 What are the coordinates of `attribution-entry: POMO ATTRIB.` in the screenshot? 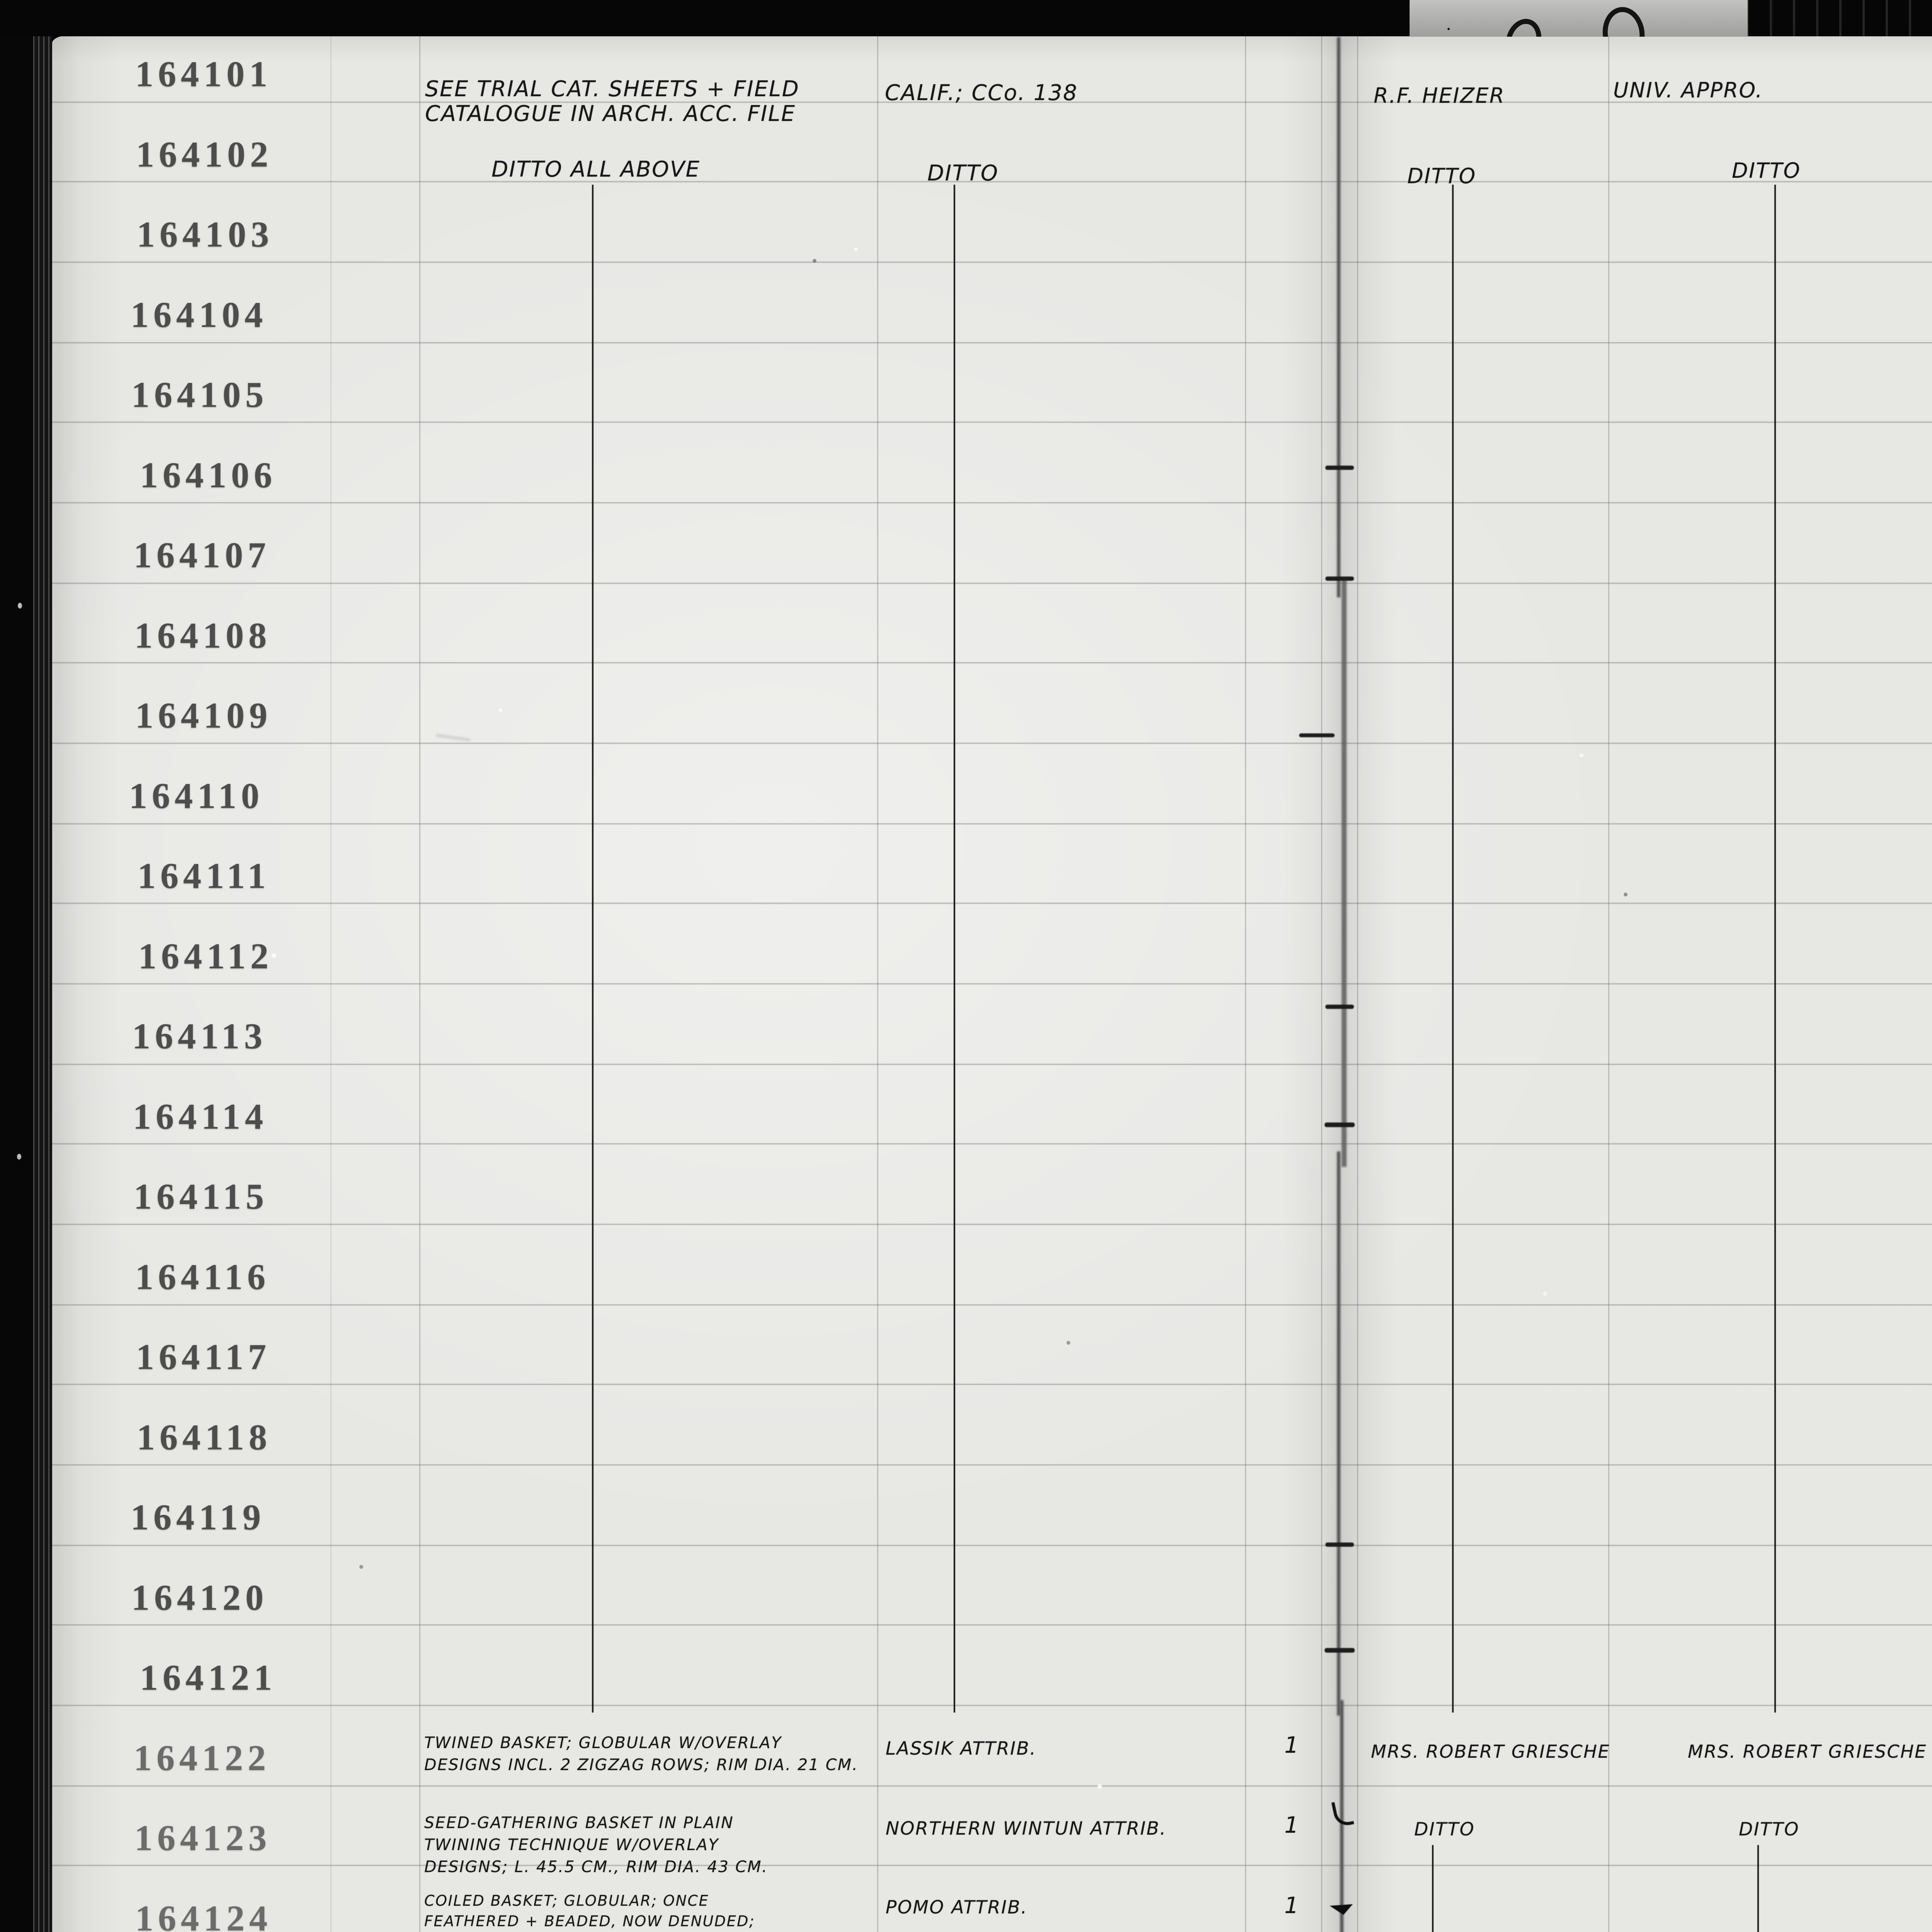 It's located at (957, 1907).